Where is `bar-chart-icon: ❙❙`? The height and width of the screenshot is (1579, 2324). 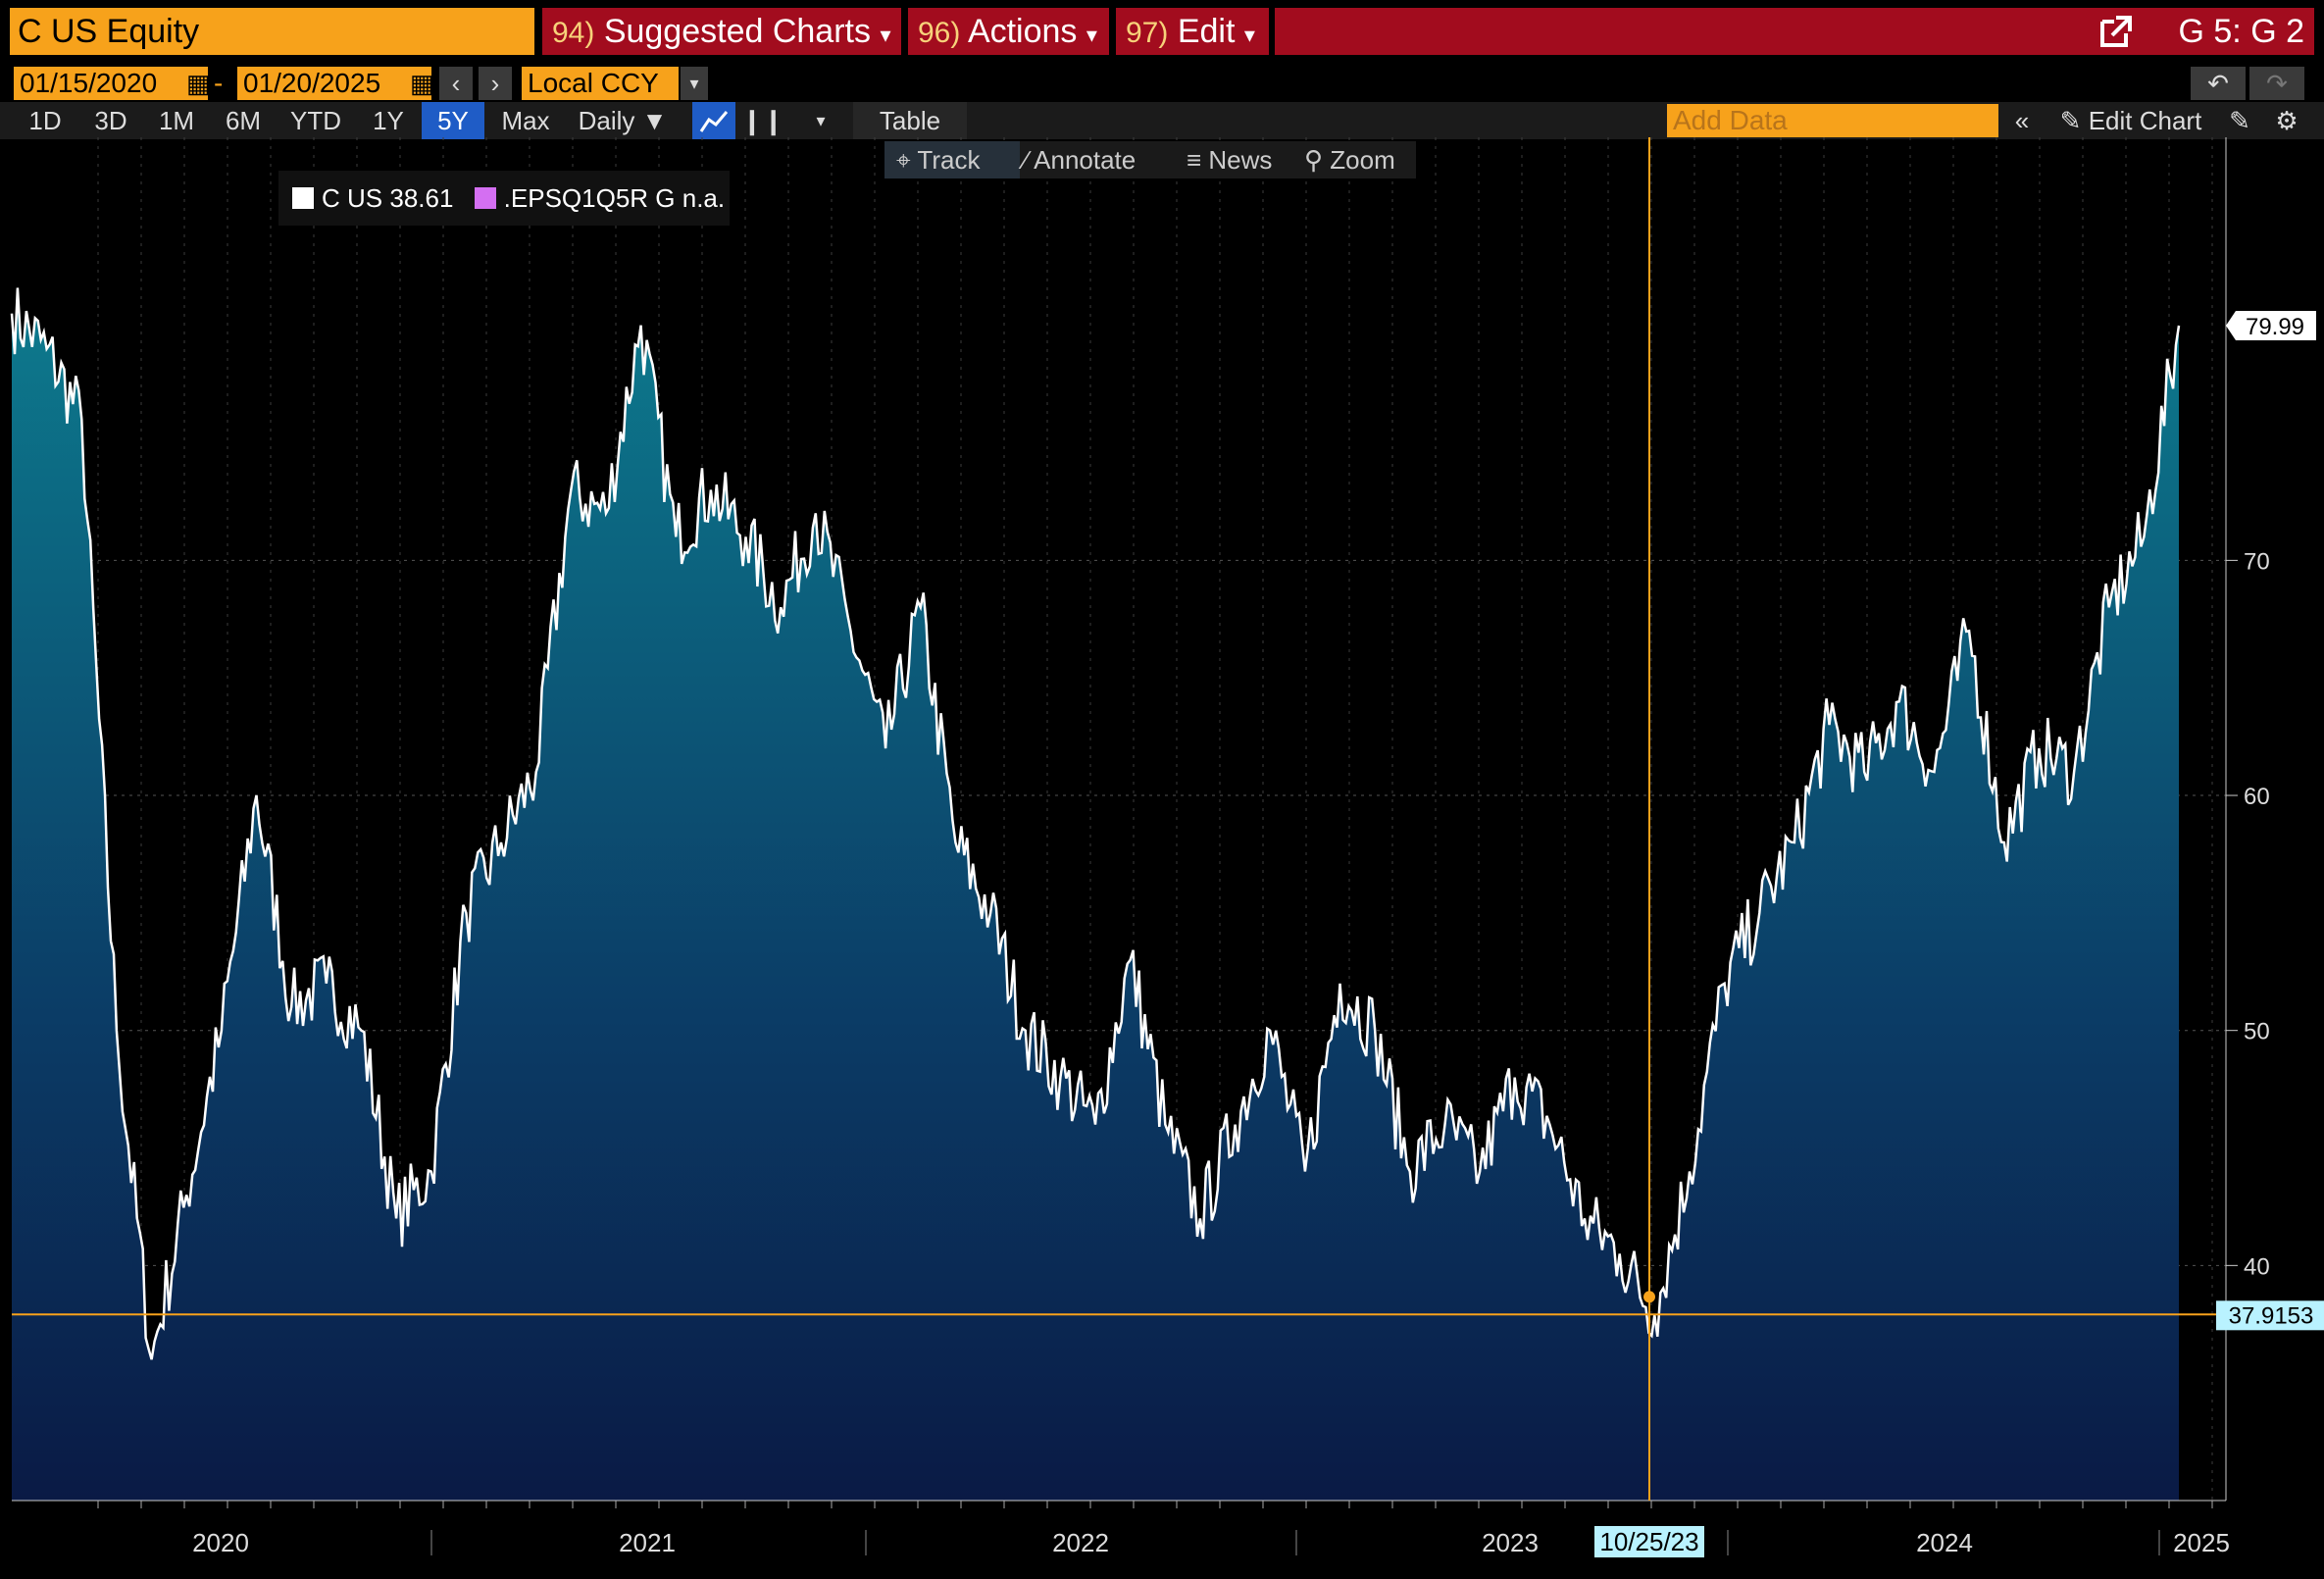
bar-chart-icon: ❙❙ is located at coordinates (763, 121).